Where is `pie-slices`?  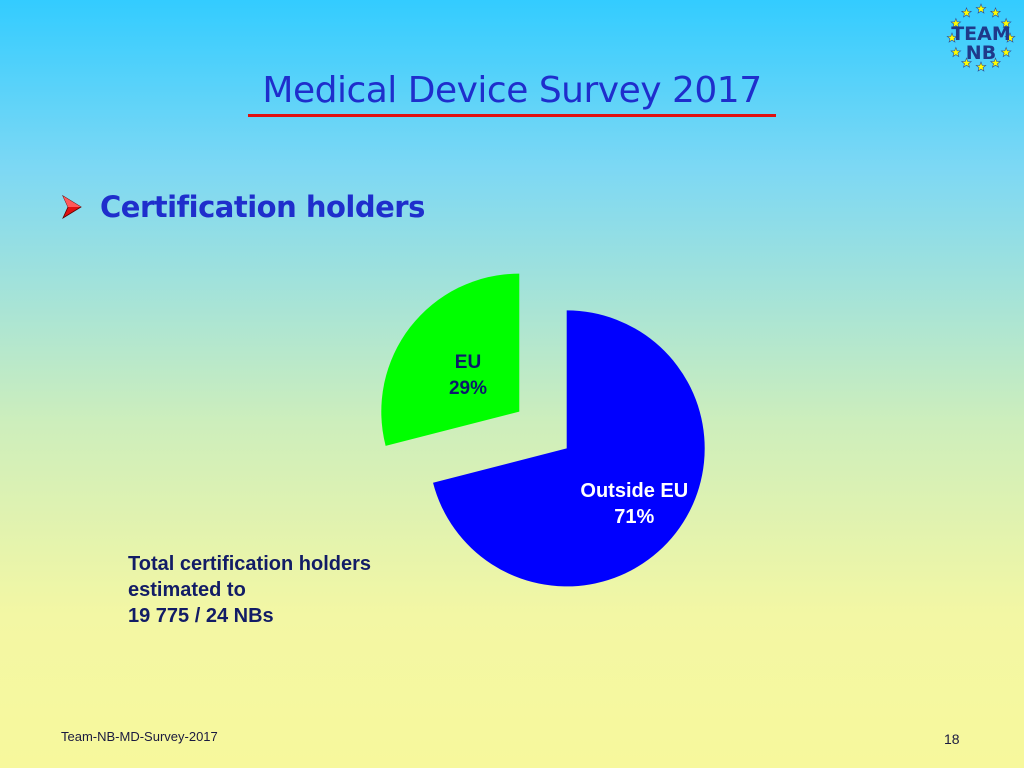 pie-slices is located at coordinates (543, 430).